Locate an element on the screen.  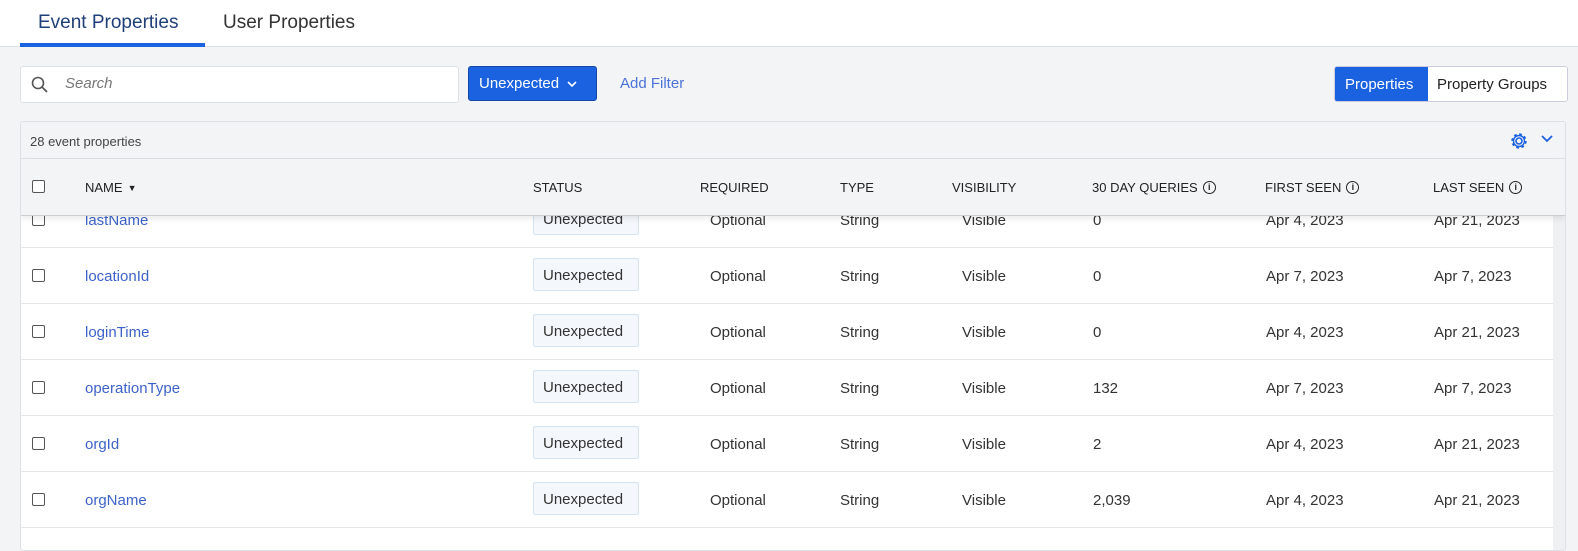
view-toggle: Properties Property Groups is located at coordinates (1451, 84).